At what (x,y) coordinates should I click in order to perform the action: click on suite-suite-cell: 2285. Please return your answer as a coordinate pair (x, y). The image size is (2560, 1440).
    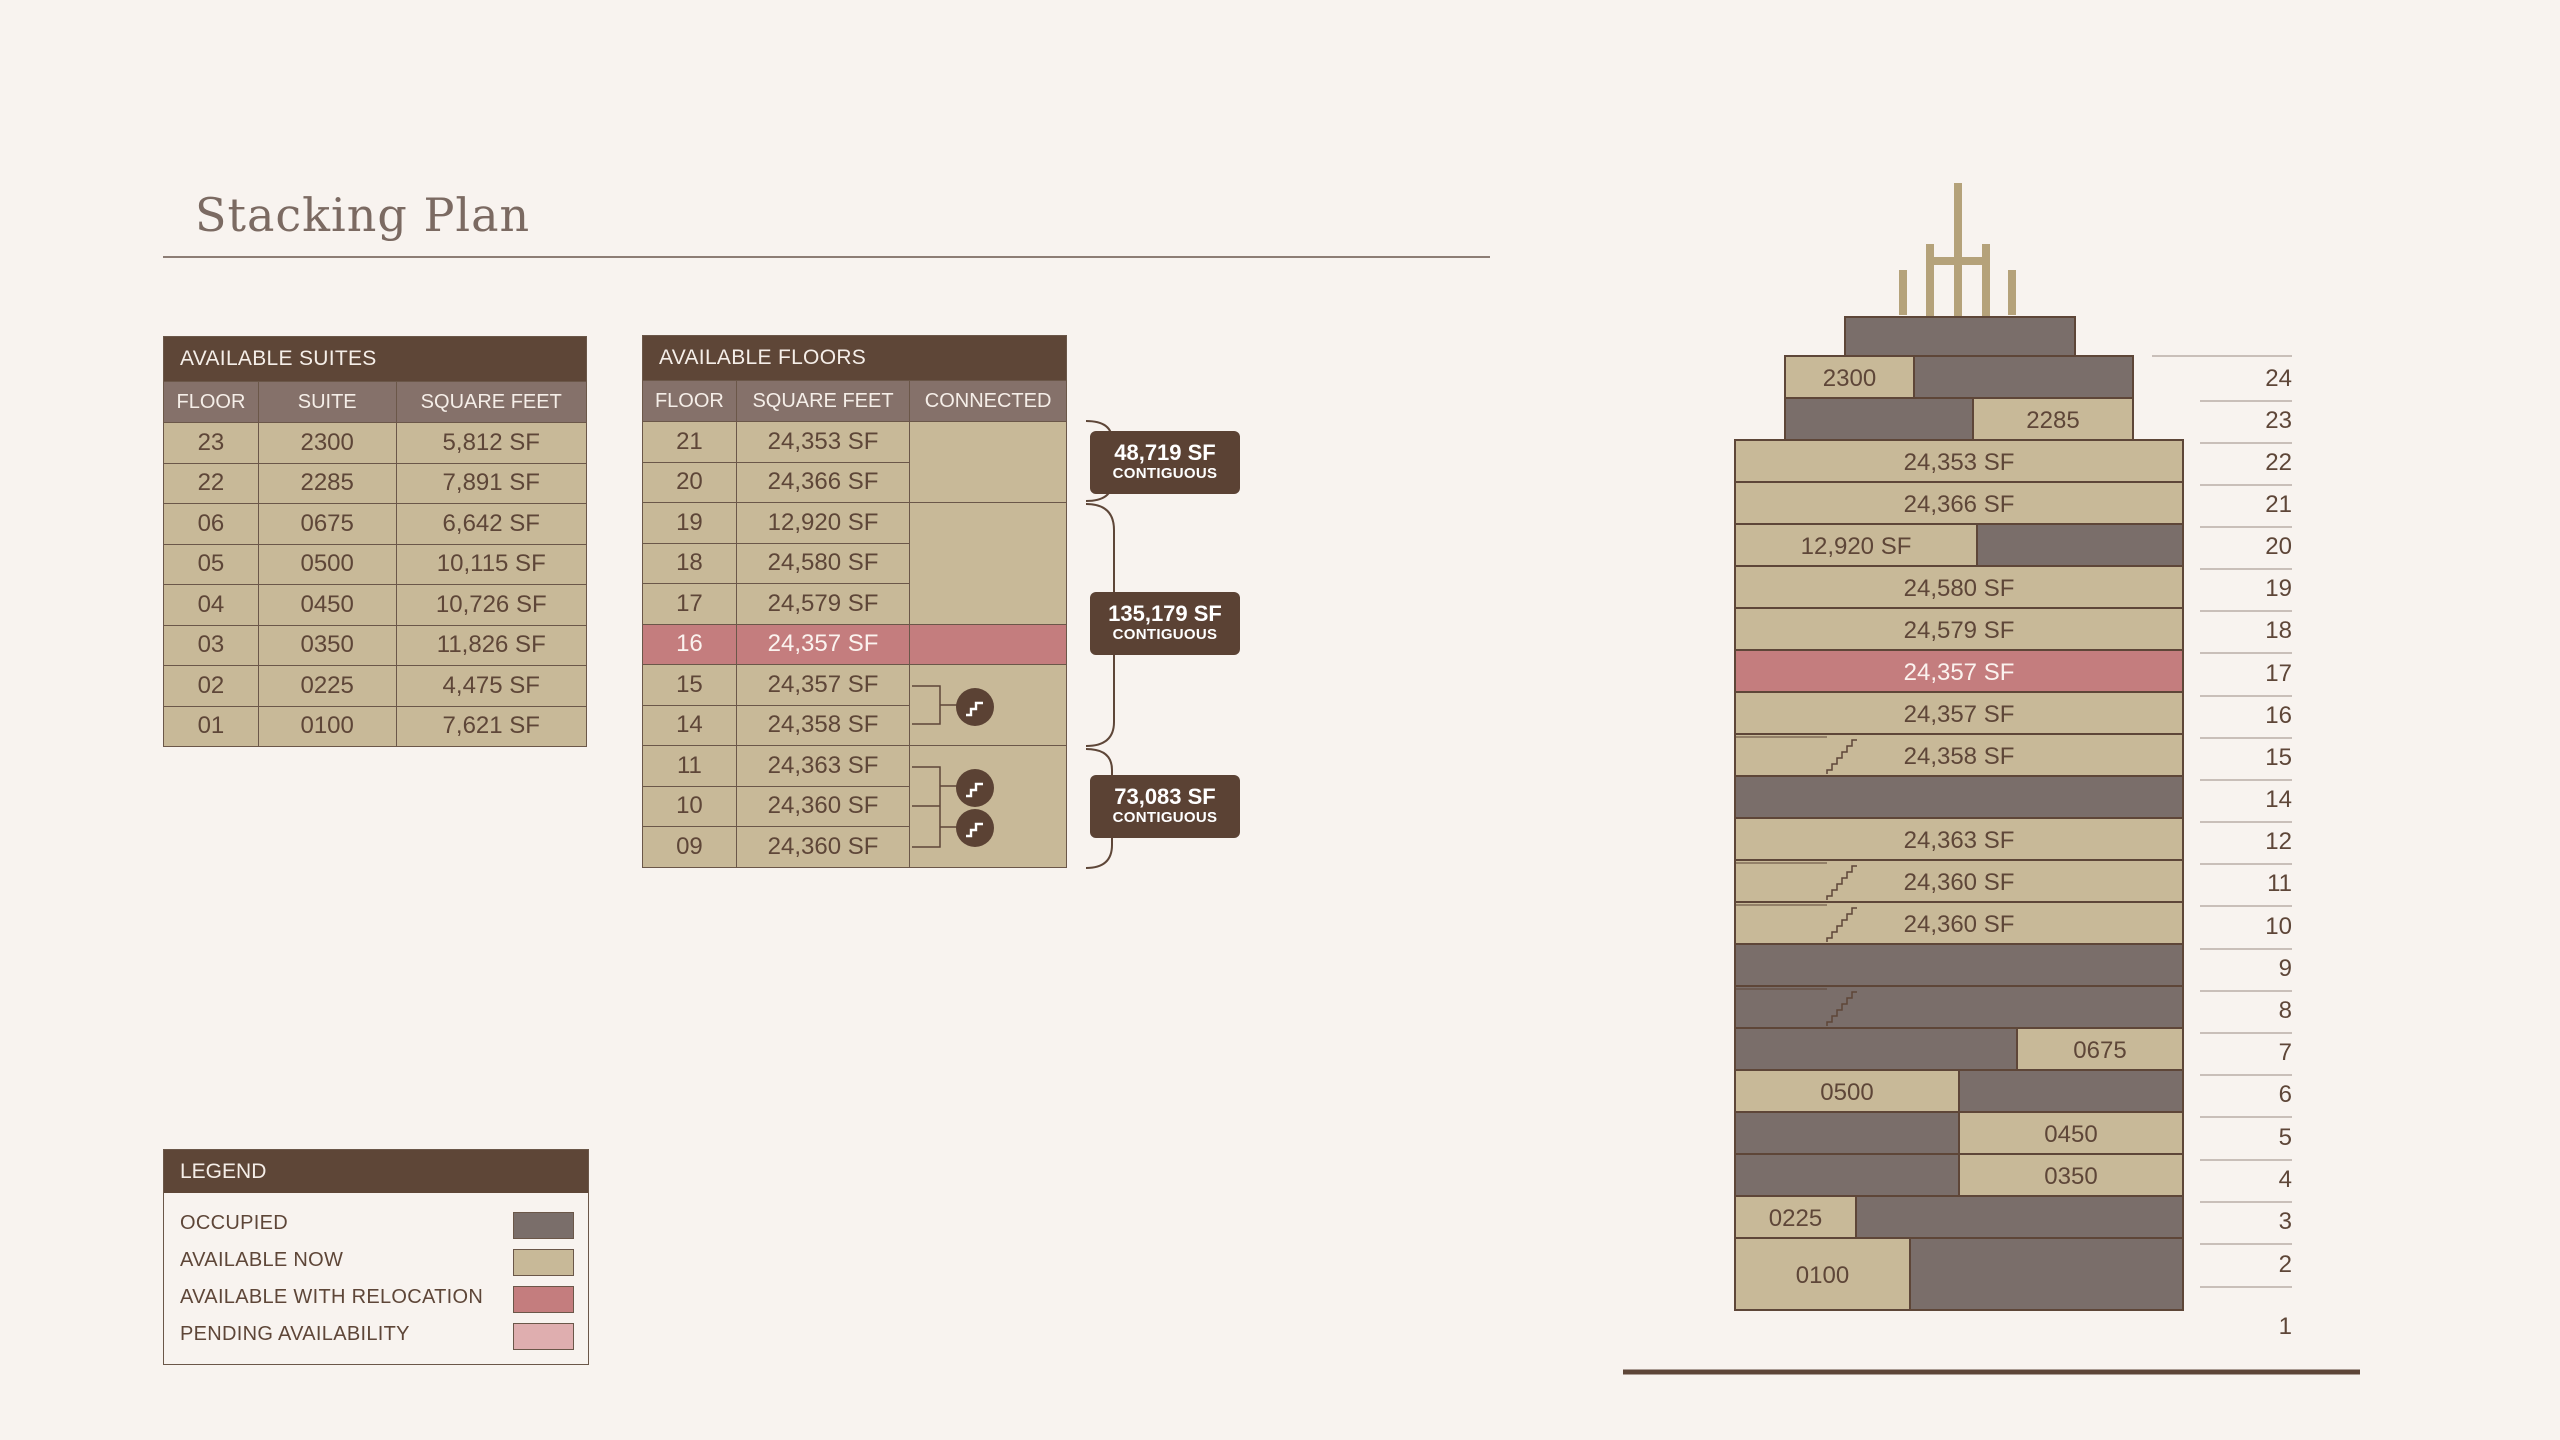
    Looking at the image, I should click on (327, 483).